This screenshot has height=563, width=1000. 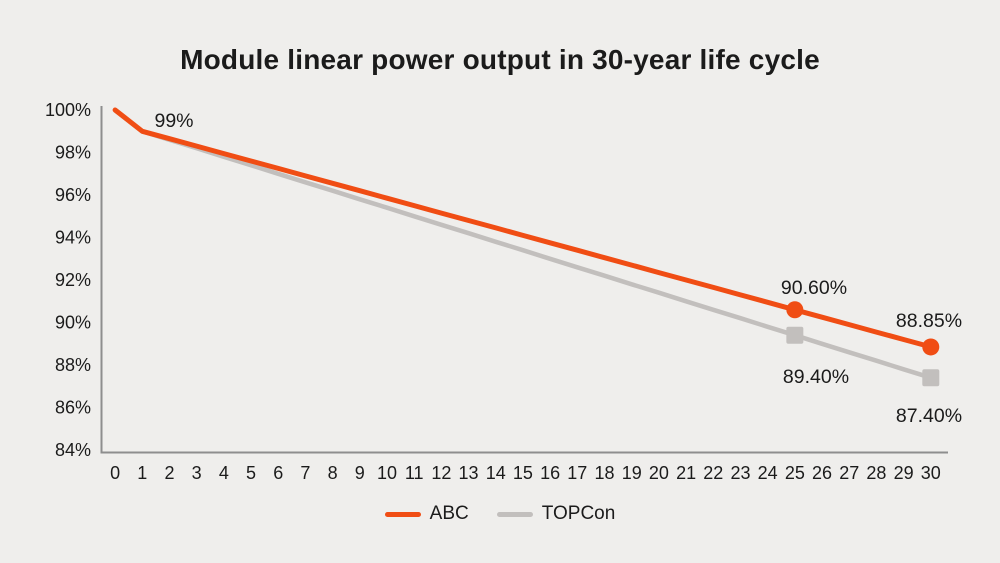 I want to click on y-tick-label: 88%, so click(x=73, y=365).